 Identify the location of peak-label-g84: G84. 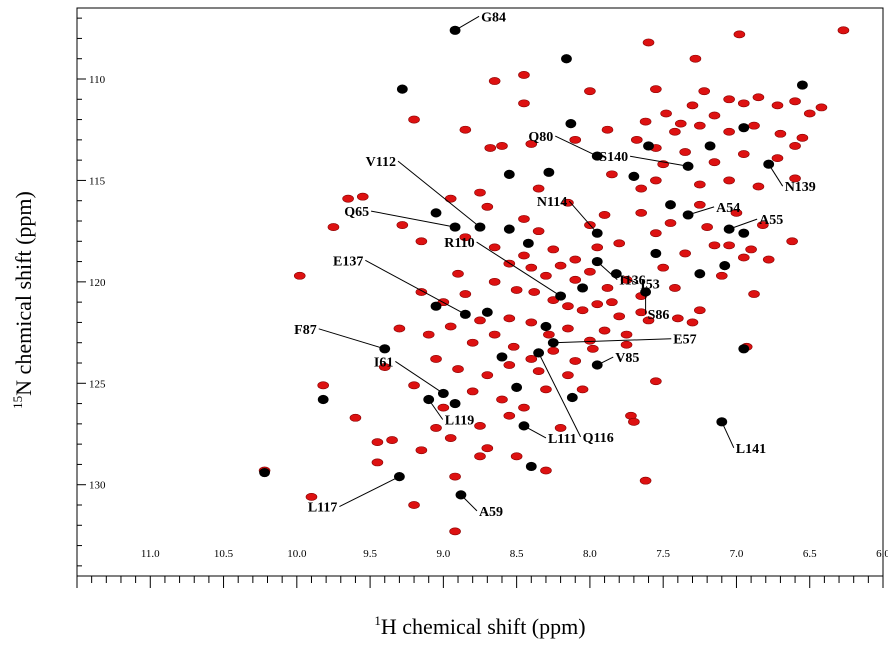
(493, 17).